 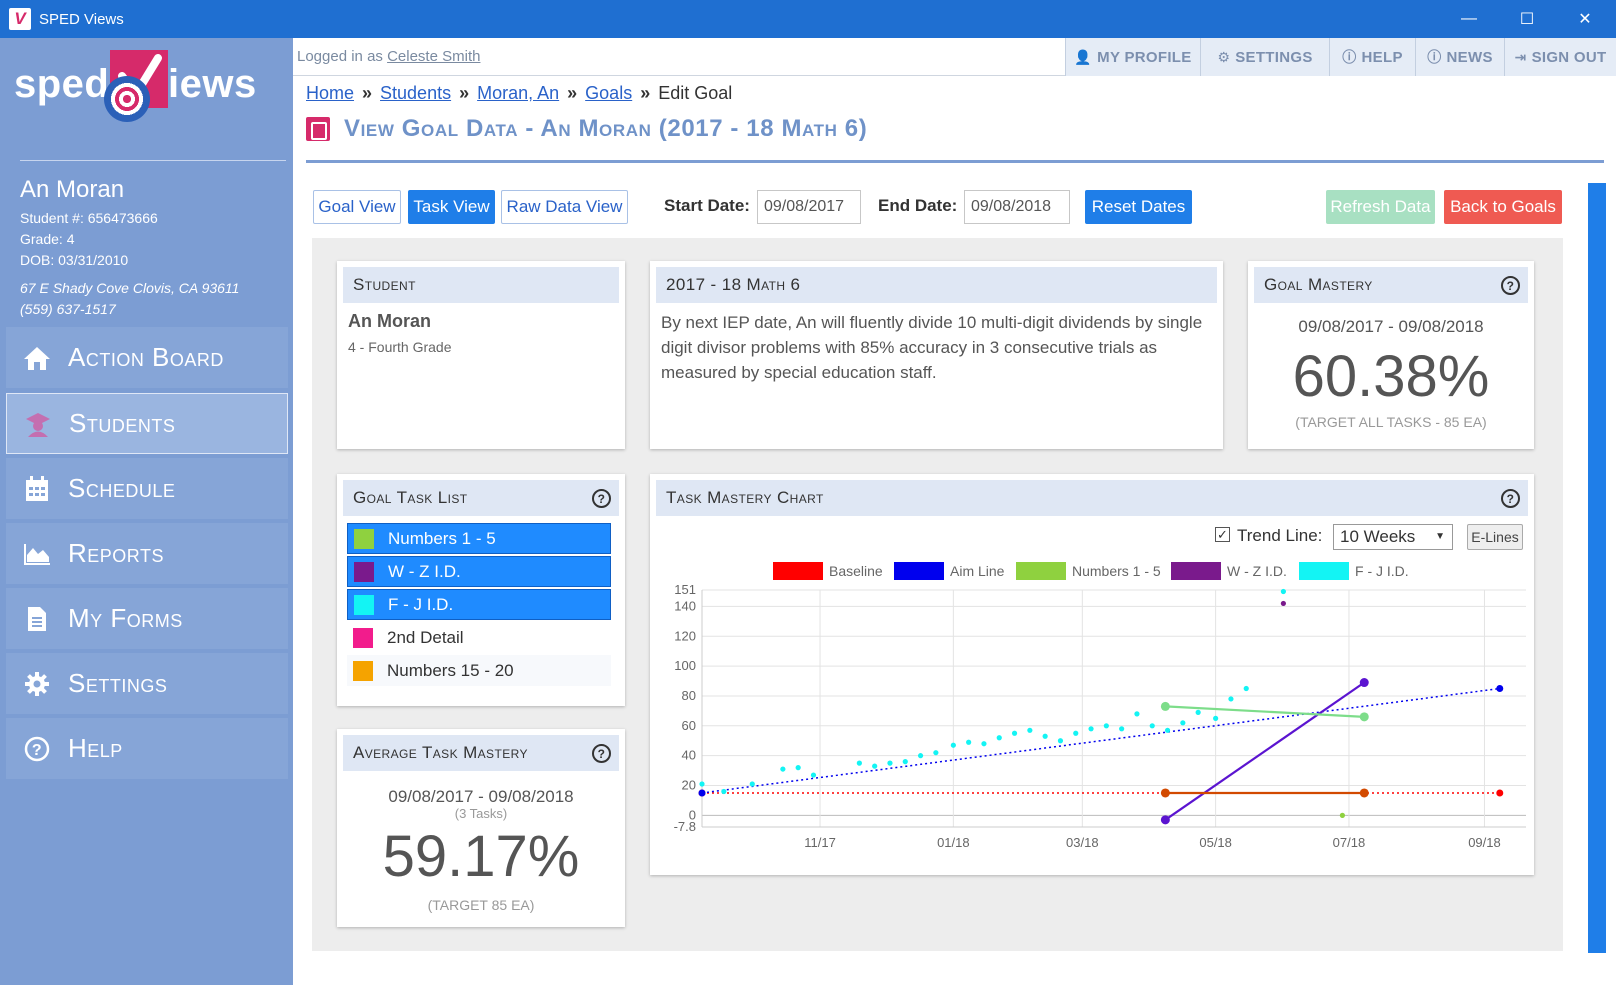 What do you see at coordinates (1264, 57) in the screenshot?
I see `settings-button: ⚙ SETTINGS` at bounding box center [1264, 57].